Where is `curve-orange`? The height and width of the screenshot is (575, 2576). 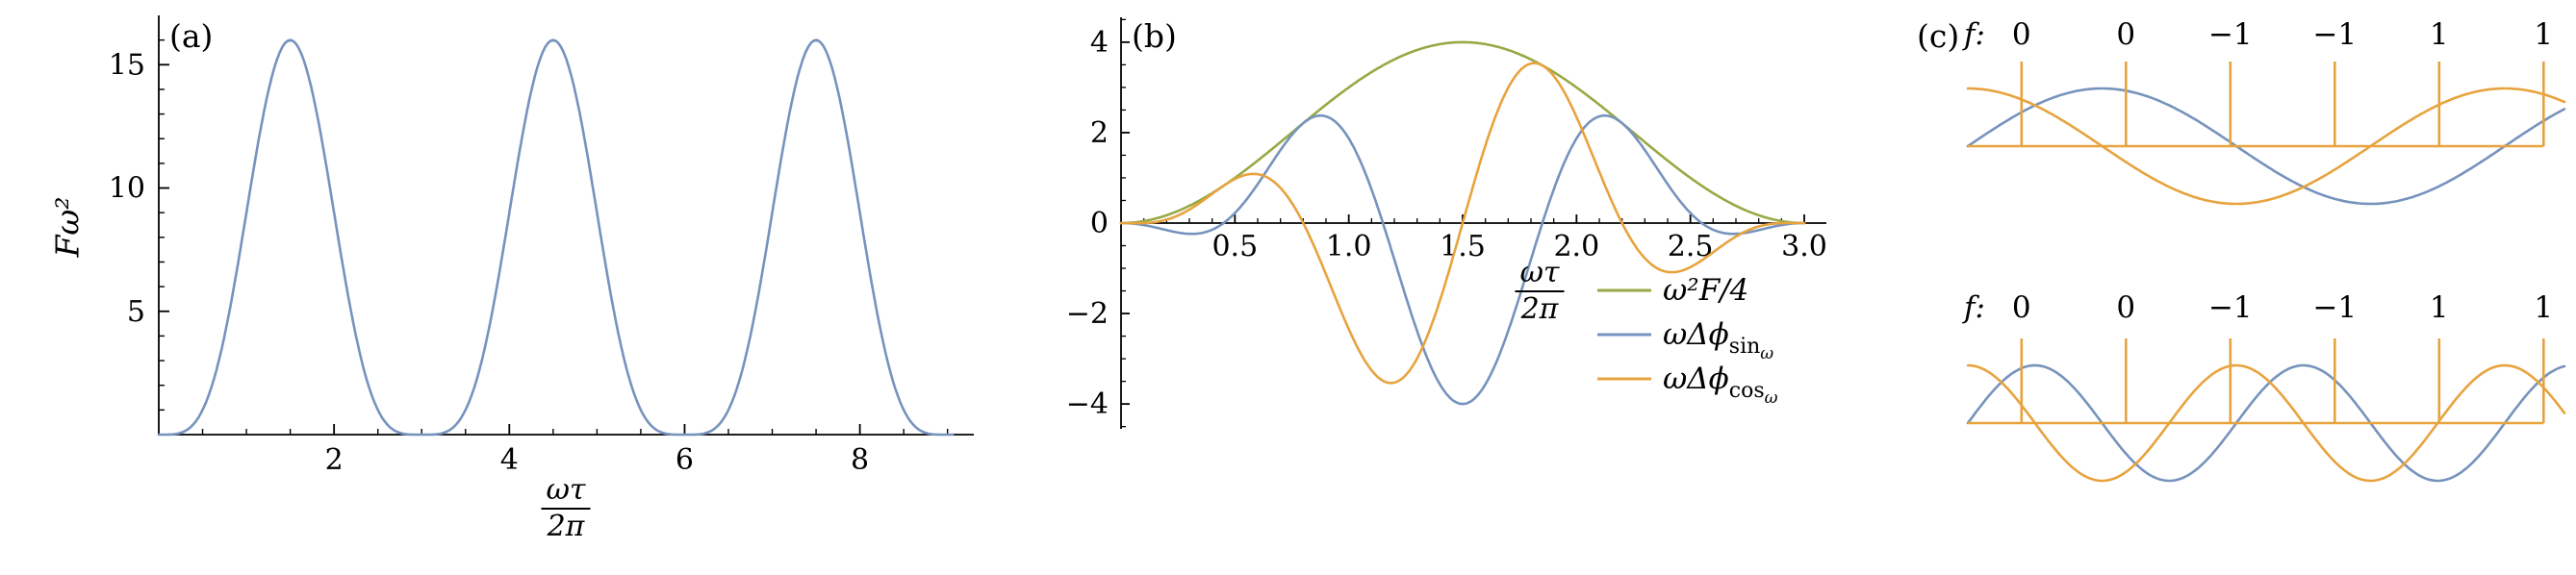
curve-orange is located at coordinates (1462, 223).